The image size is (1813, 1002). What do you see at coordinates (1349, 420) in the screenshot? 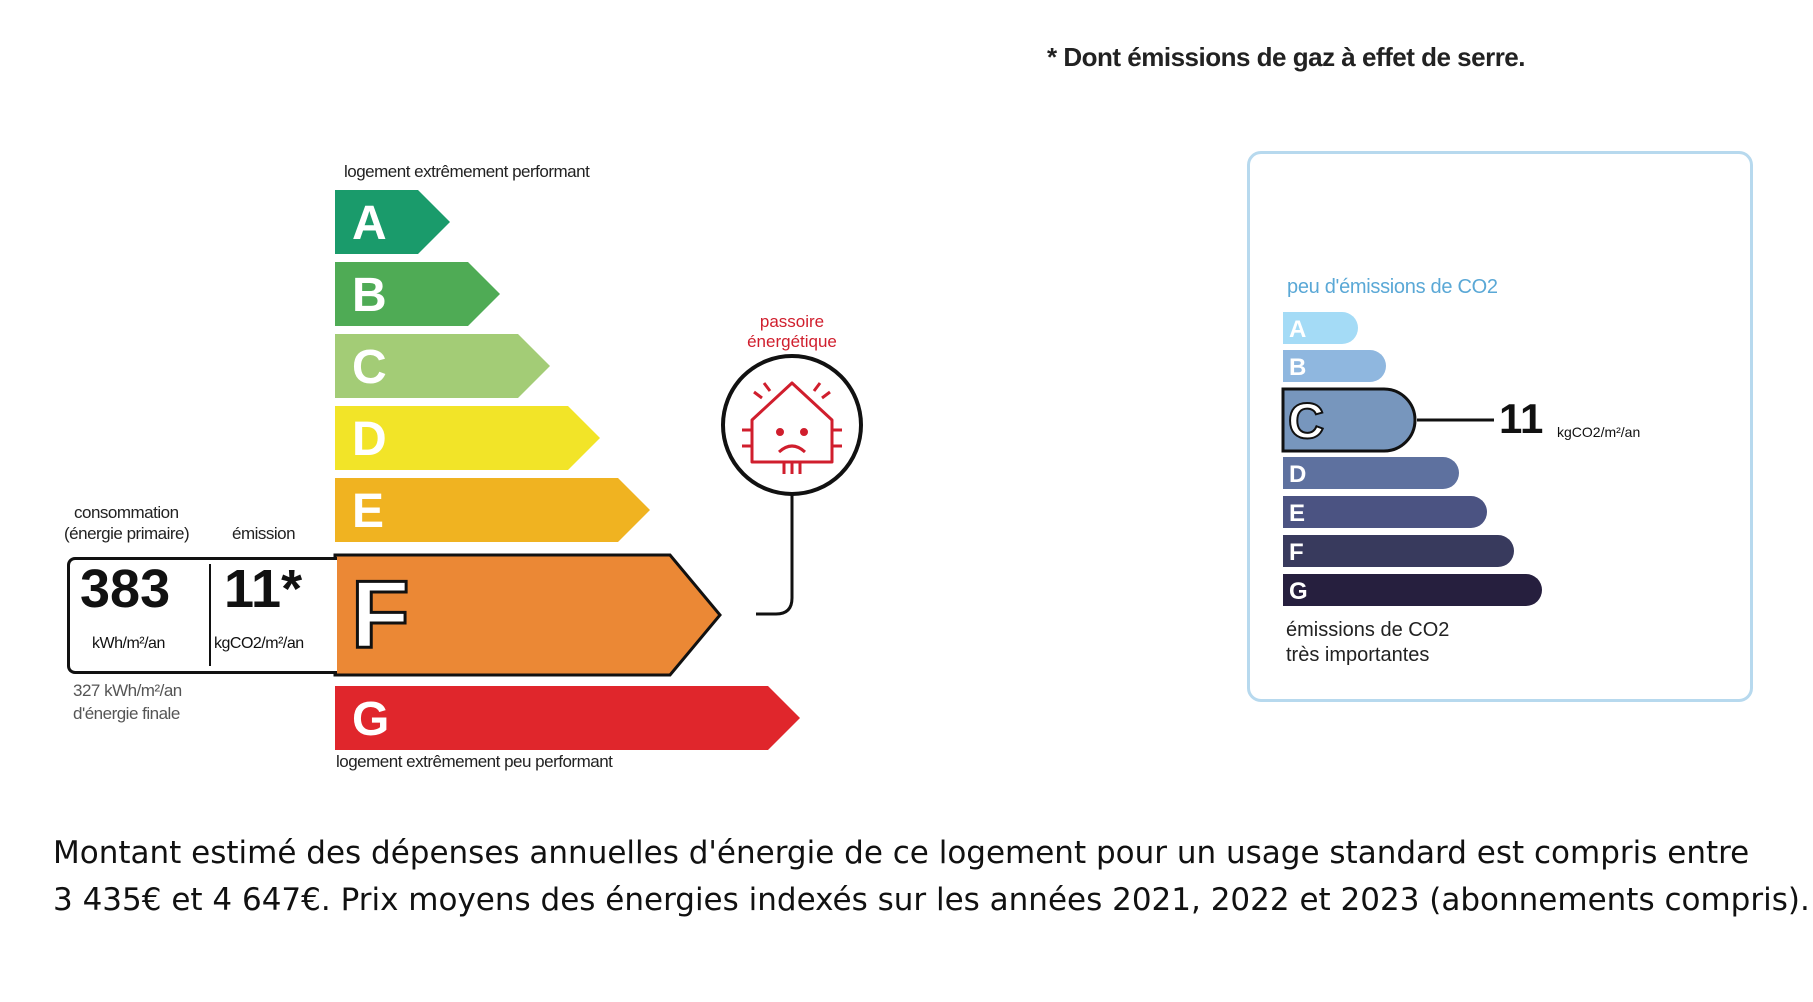
I see `ges-class-c: C` at bounding box center [1349, 420].